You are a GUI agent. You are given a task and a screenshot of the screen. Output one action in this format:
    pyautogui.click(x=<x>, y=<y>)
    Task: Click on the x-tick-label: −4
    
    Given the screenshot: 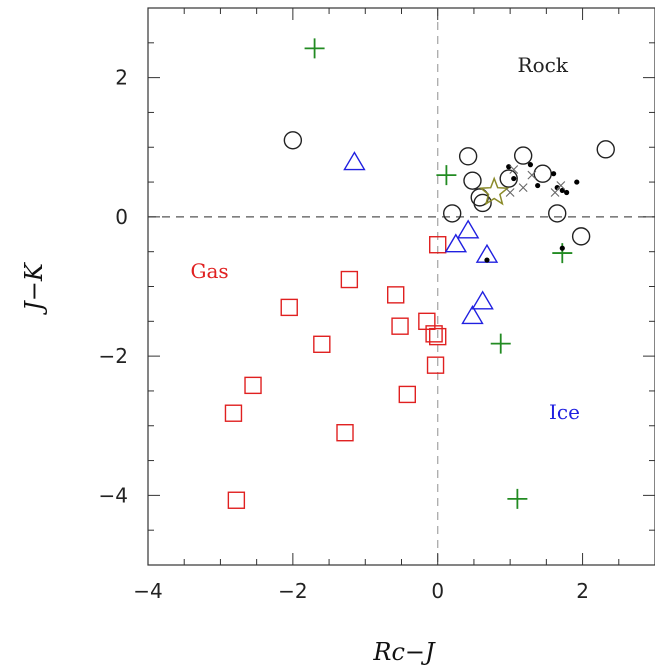 What is the action you would take?
    pyautogui.click(x=147, y=591)
    